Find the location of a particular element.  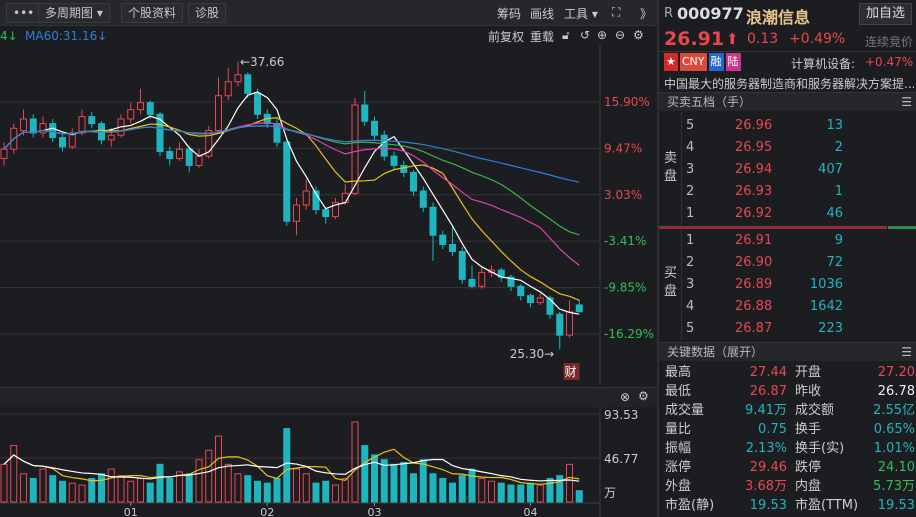

level-price: 26.91 is located at coordinates (754, 240).